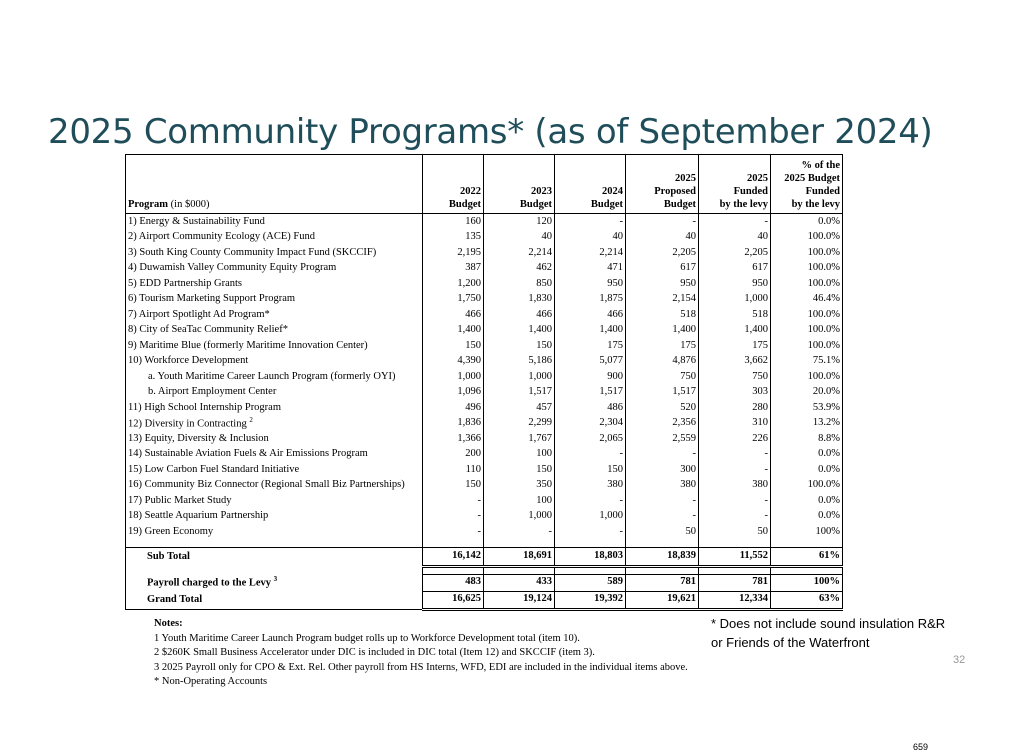 The image size is (1024, 753). What do you see at coordinates (590, 299) in the screenshot?
I see `value-2024: 1,875` at bounding box center [590, 299].